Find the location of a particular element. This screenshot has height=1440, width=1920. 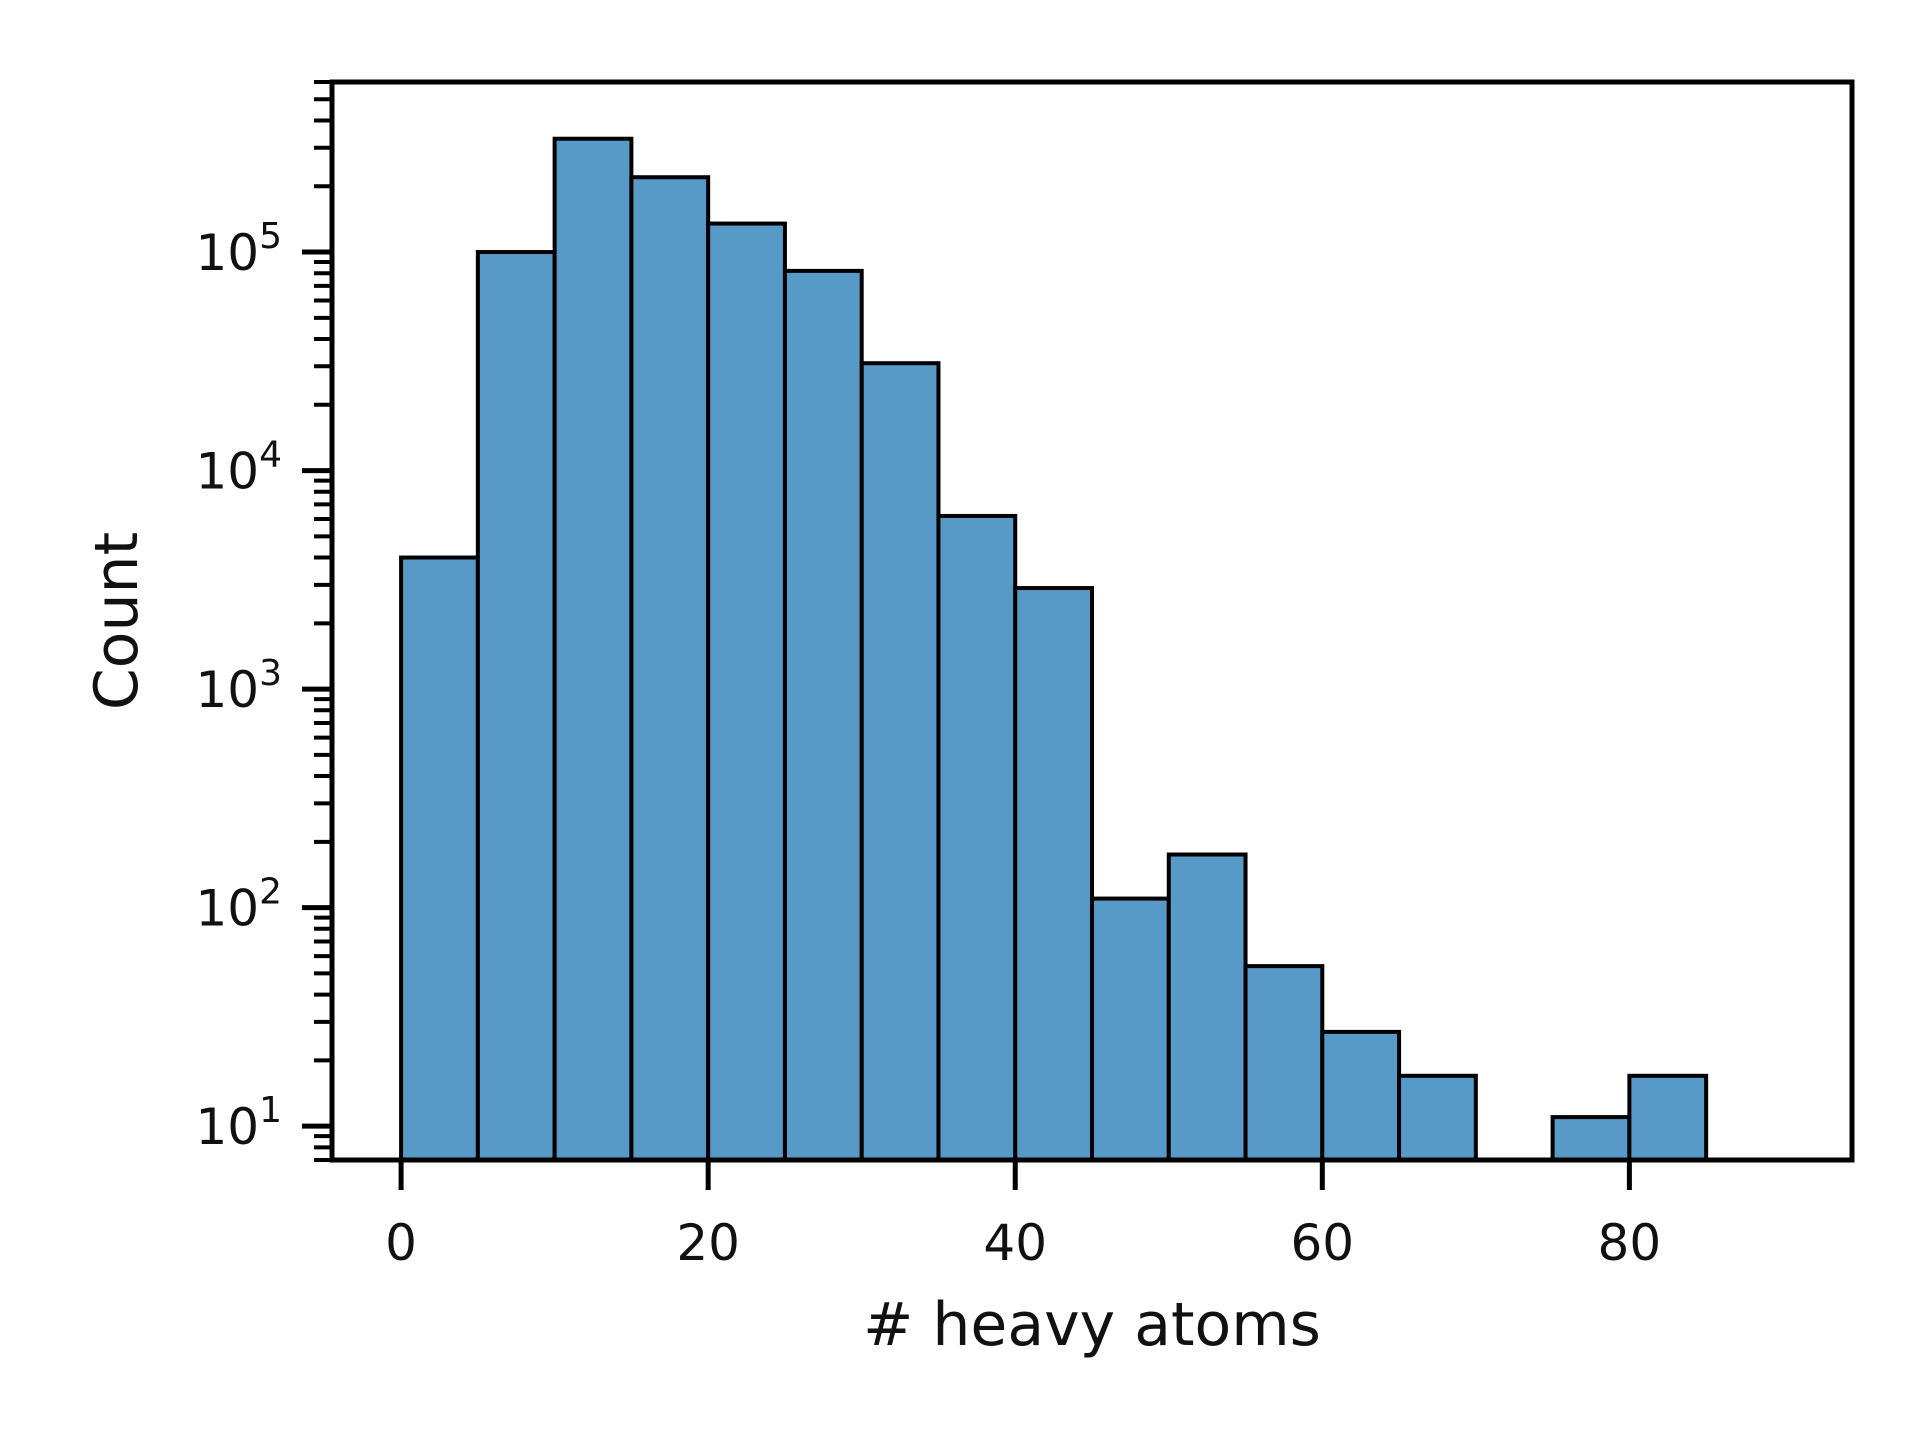

x-axis-ticks: 0 20 40 60 80 is located at coordinates (1023, 1216).